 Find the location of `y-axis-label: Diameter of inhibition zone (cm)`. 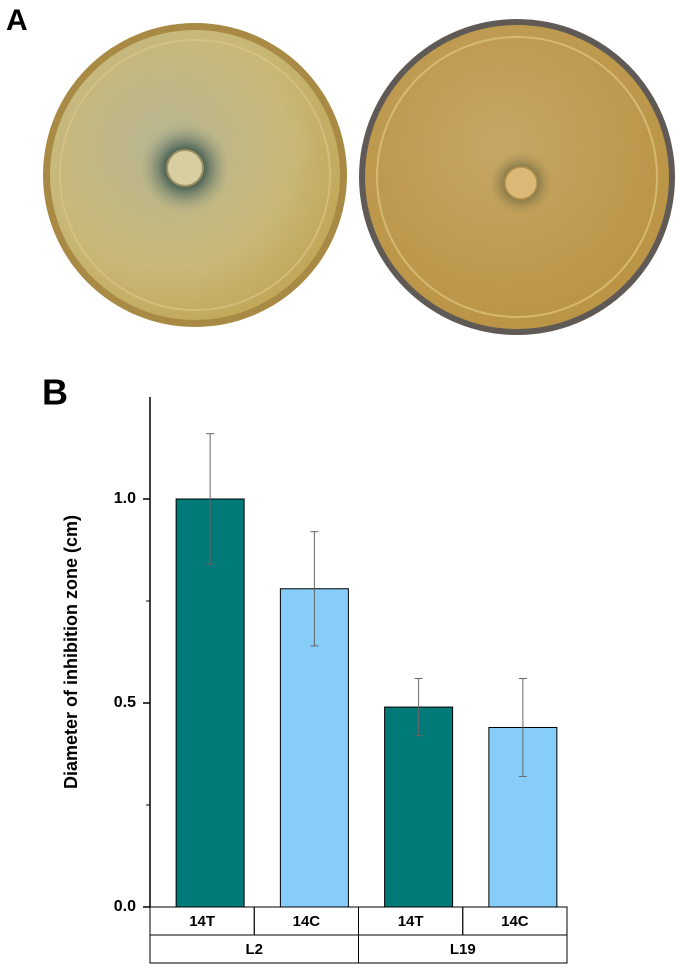

y-axis-label: Diameter of inhibition zone (cm) is located at coordinates (71, 652).